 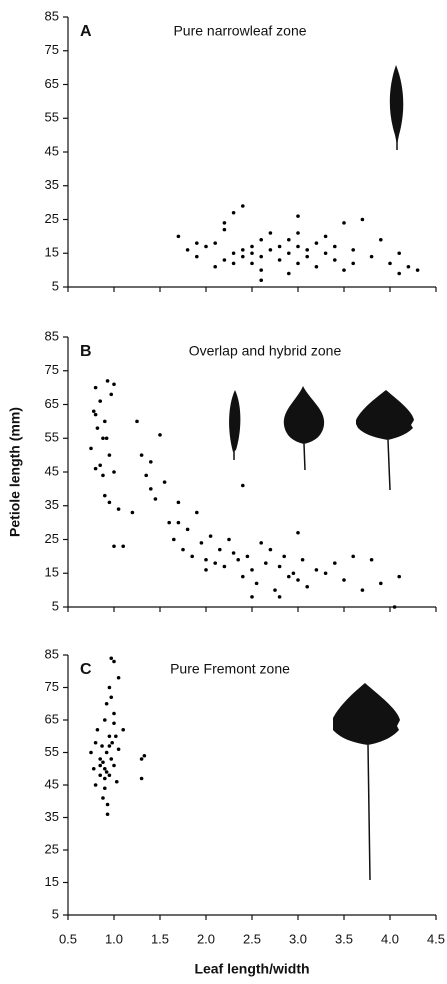 I want to click on y-tick-label: 25, so click(x=52, y=218).